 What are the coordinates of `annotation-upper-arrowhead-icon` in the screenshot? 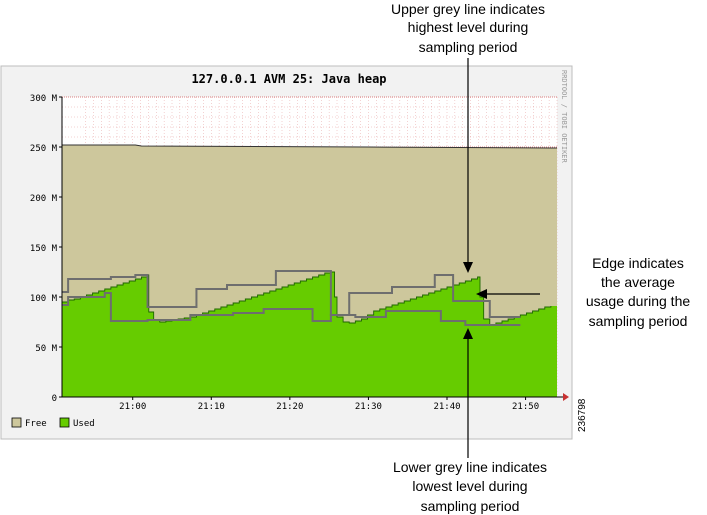 It's located at (468, 267).